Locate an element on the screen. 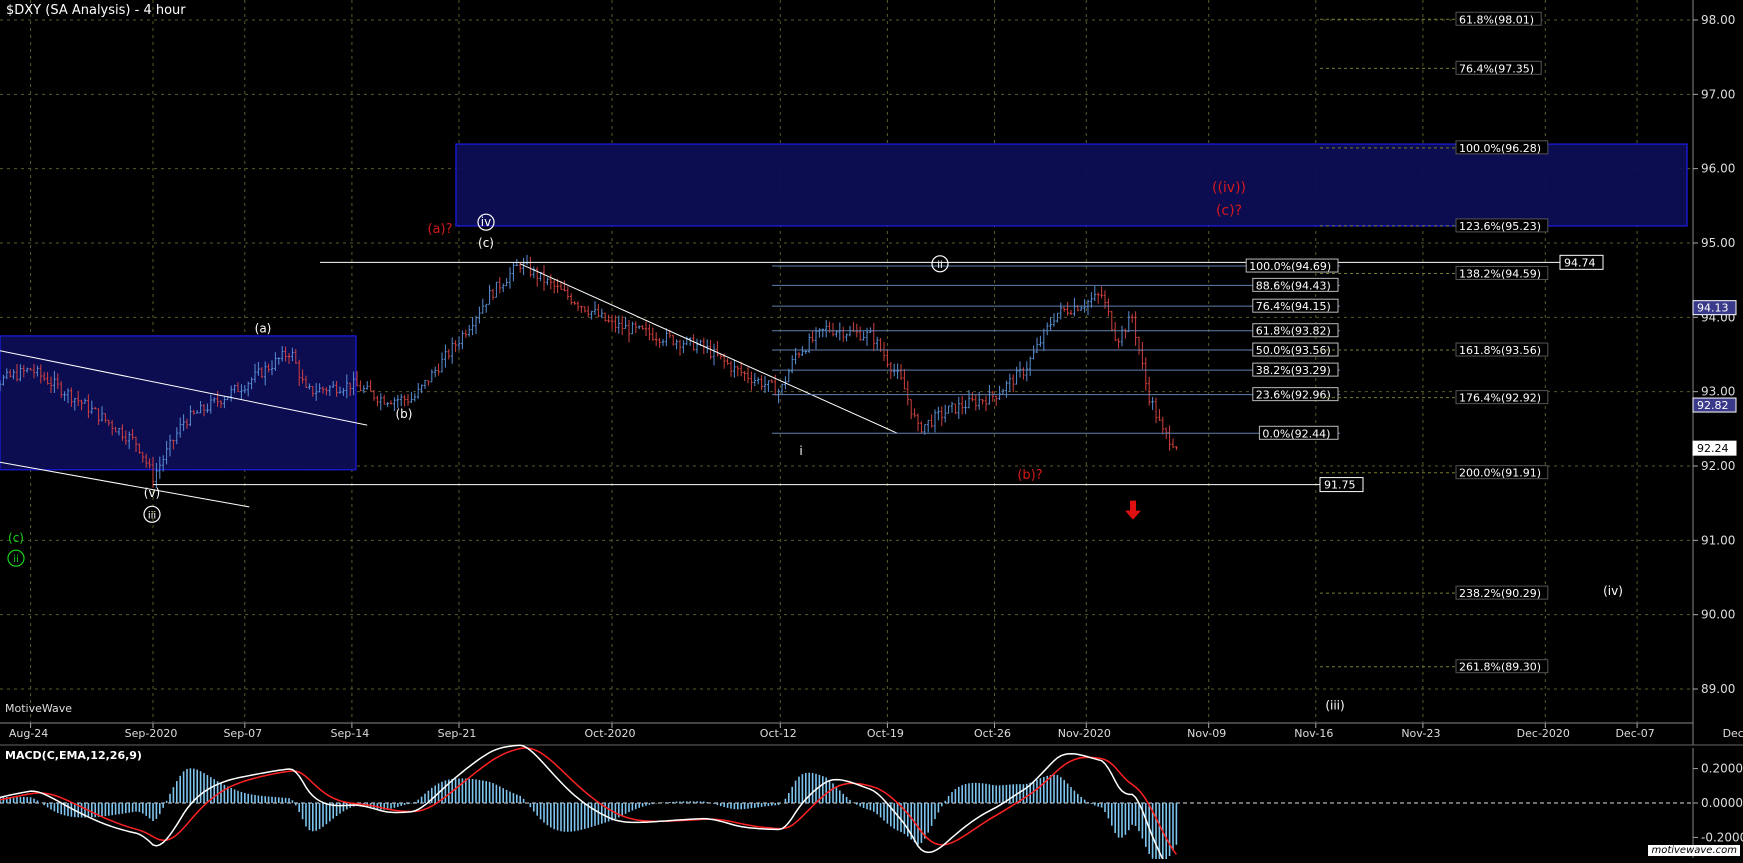 This screenshot has height=863, width=1743. fib-retrace-label: 50.0%(93.56) is located at coordinates (1293, 350).